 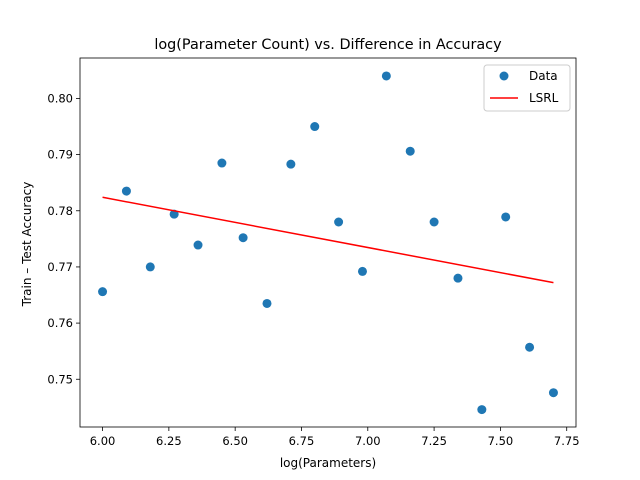 What do you see at coordinates (567, 441) in the screenshot?
I see `x-tick-label: 7.75` at bounding box center [567, 441].